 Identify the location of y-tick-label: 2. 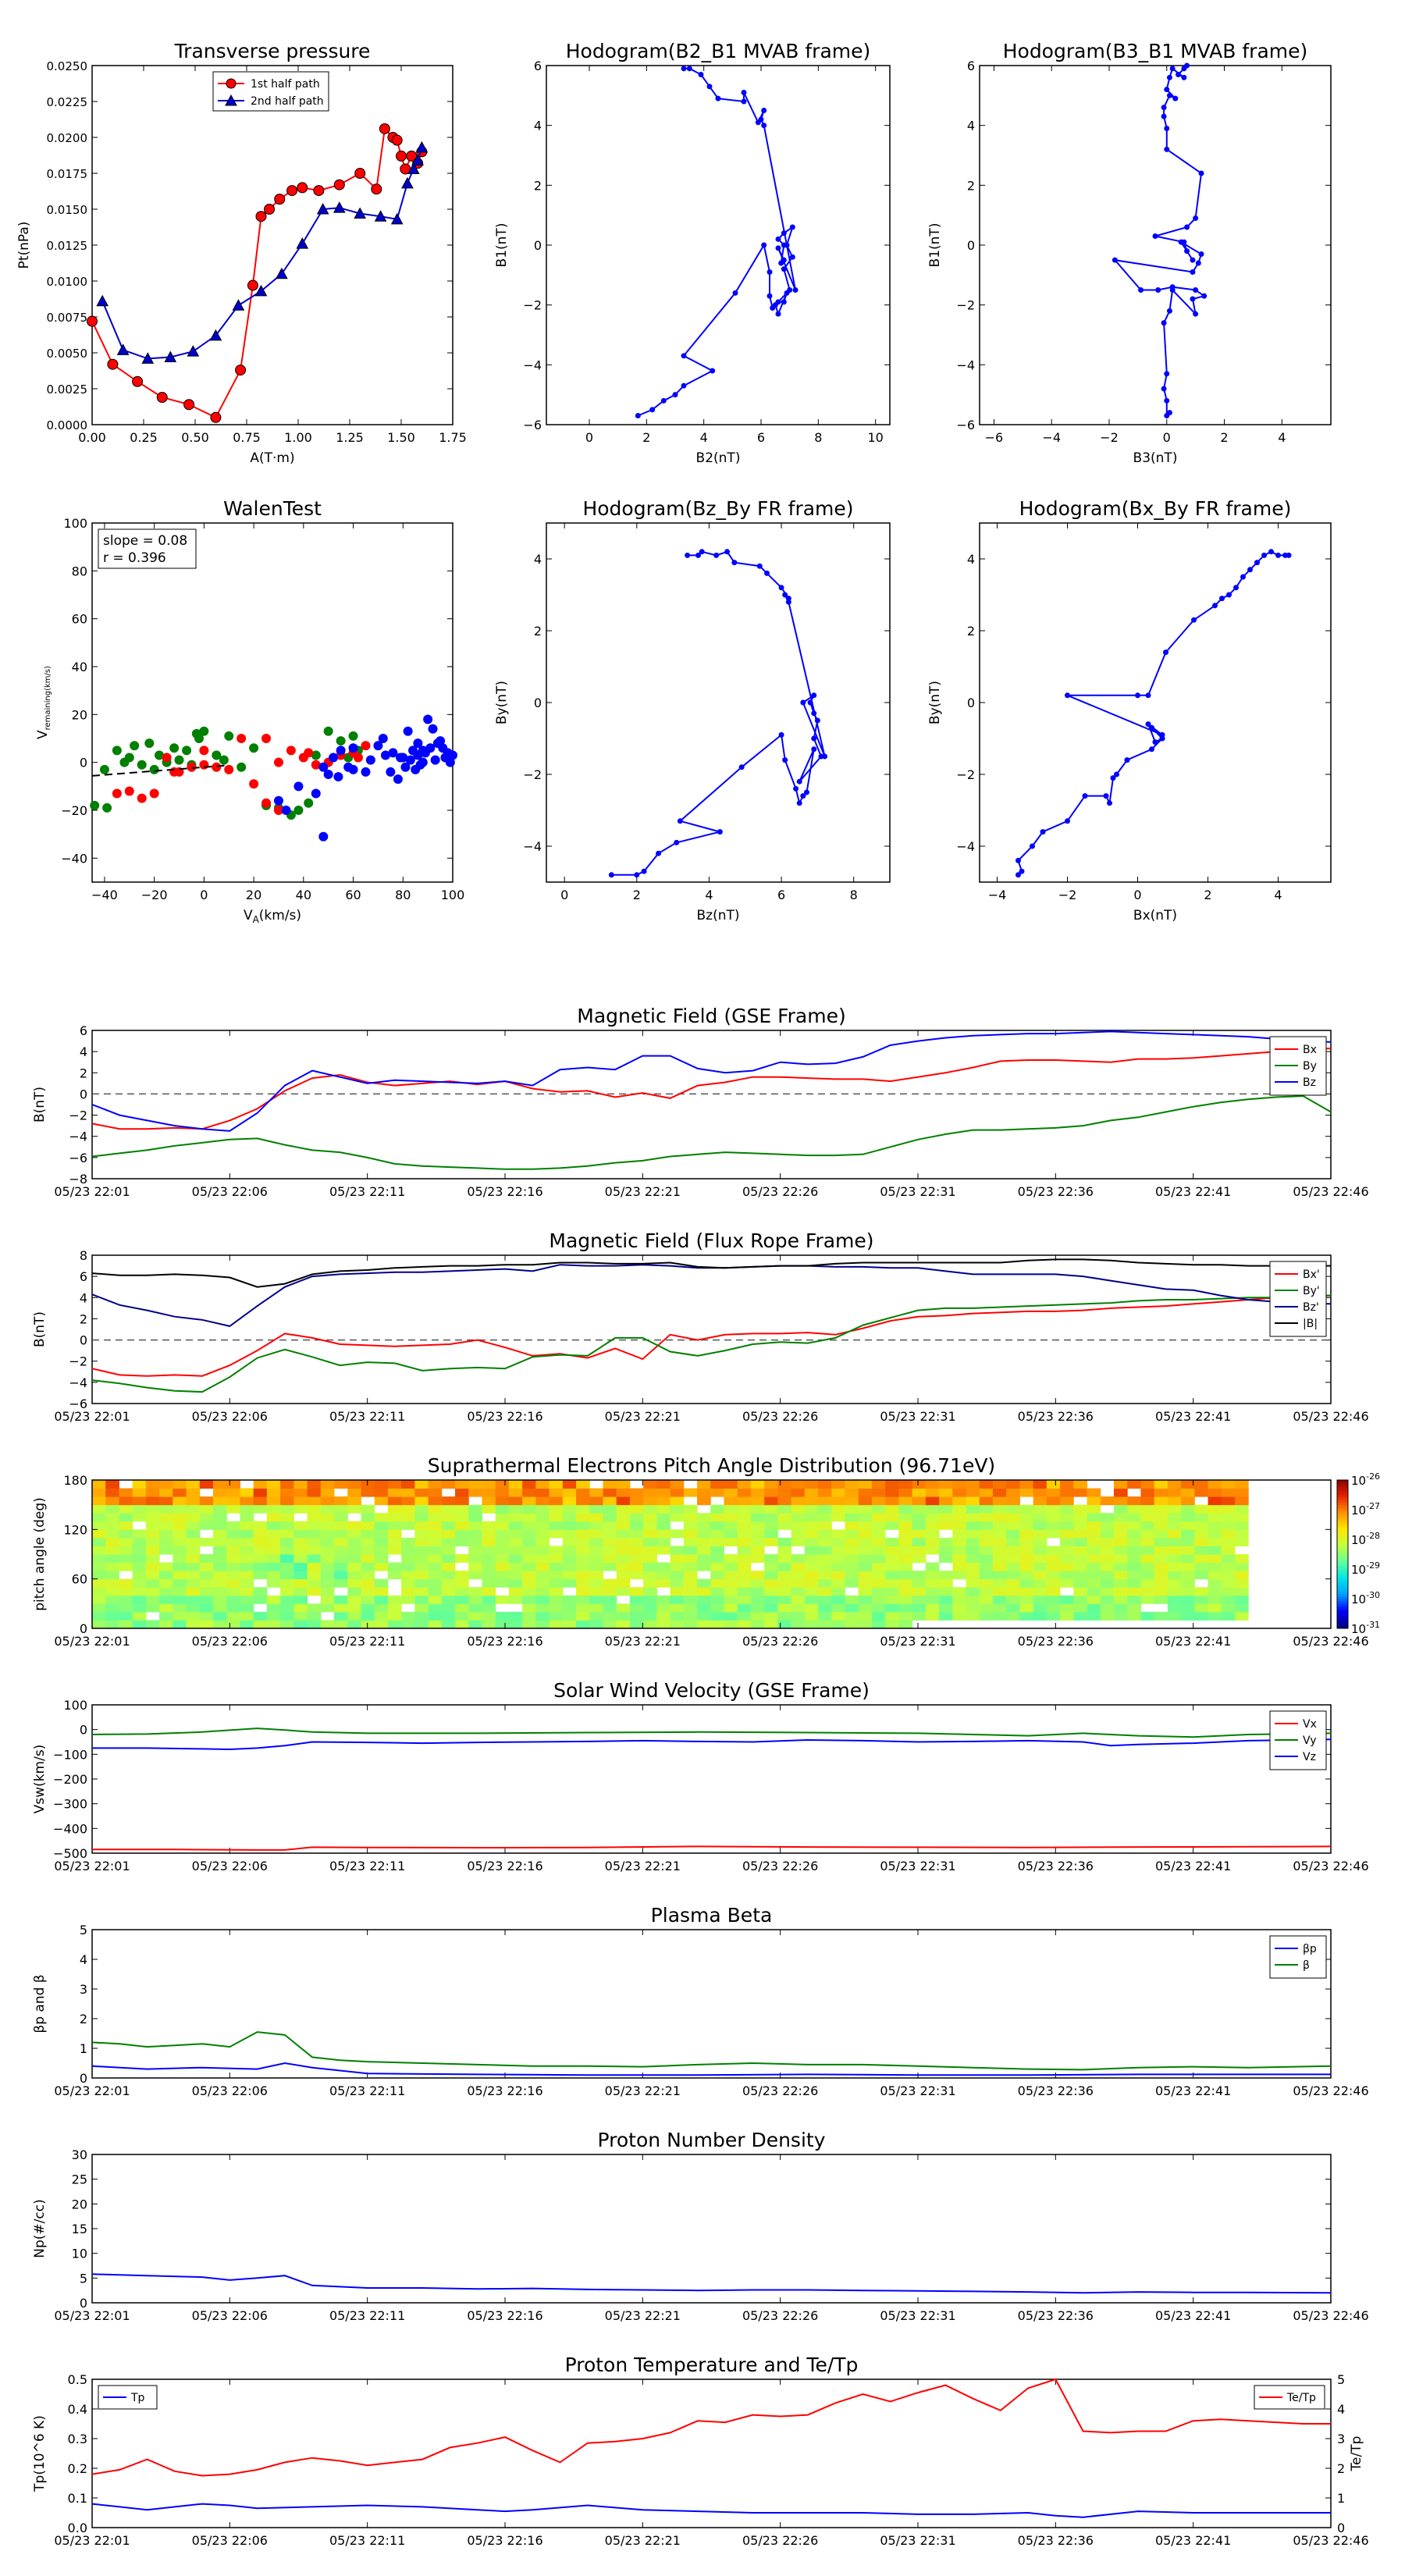
(538, 631).